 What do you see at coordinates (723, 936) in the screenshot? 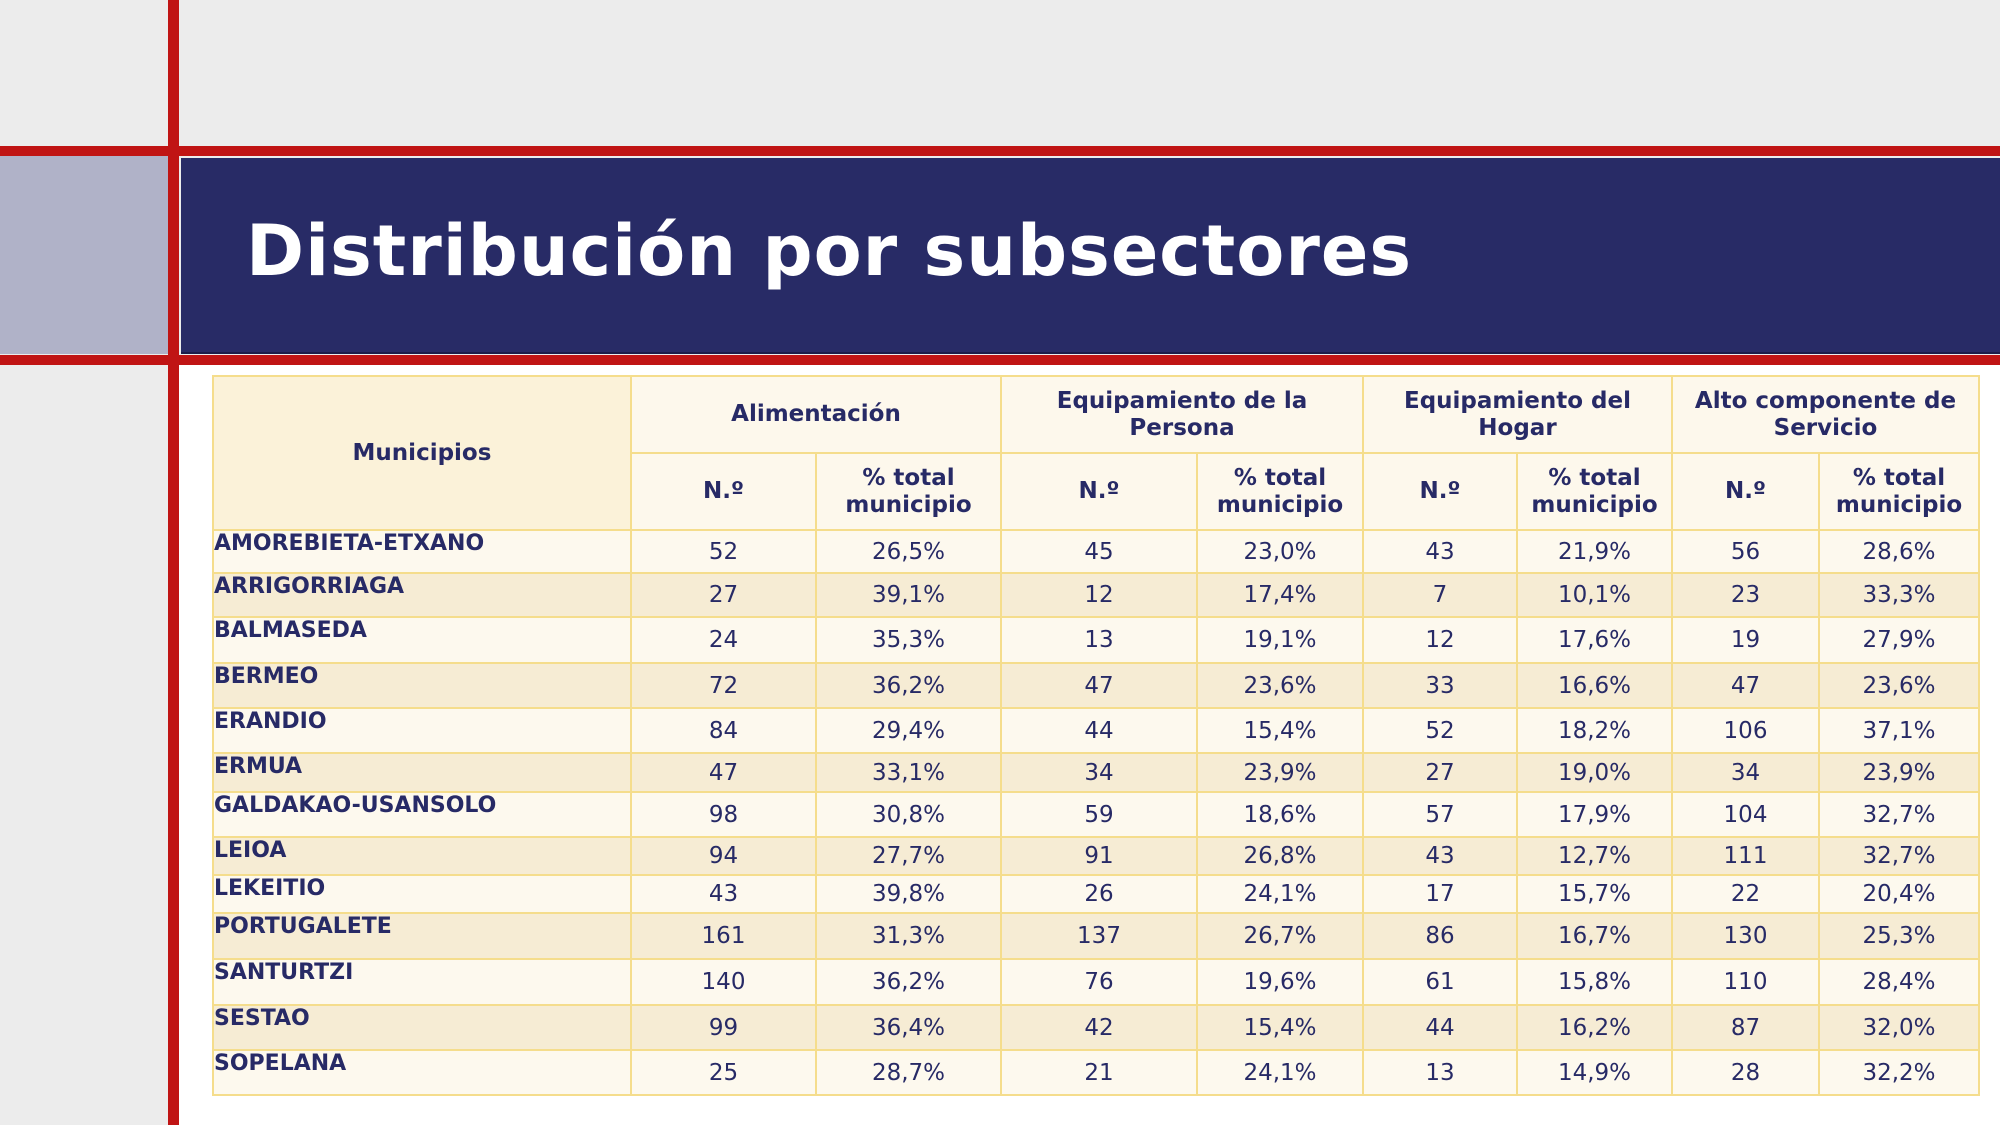
I see `cell-count: 161` at bounding box center [723, 936].